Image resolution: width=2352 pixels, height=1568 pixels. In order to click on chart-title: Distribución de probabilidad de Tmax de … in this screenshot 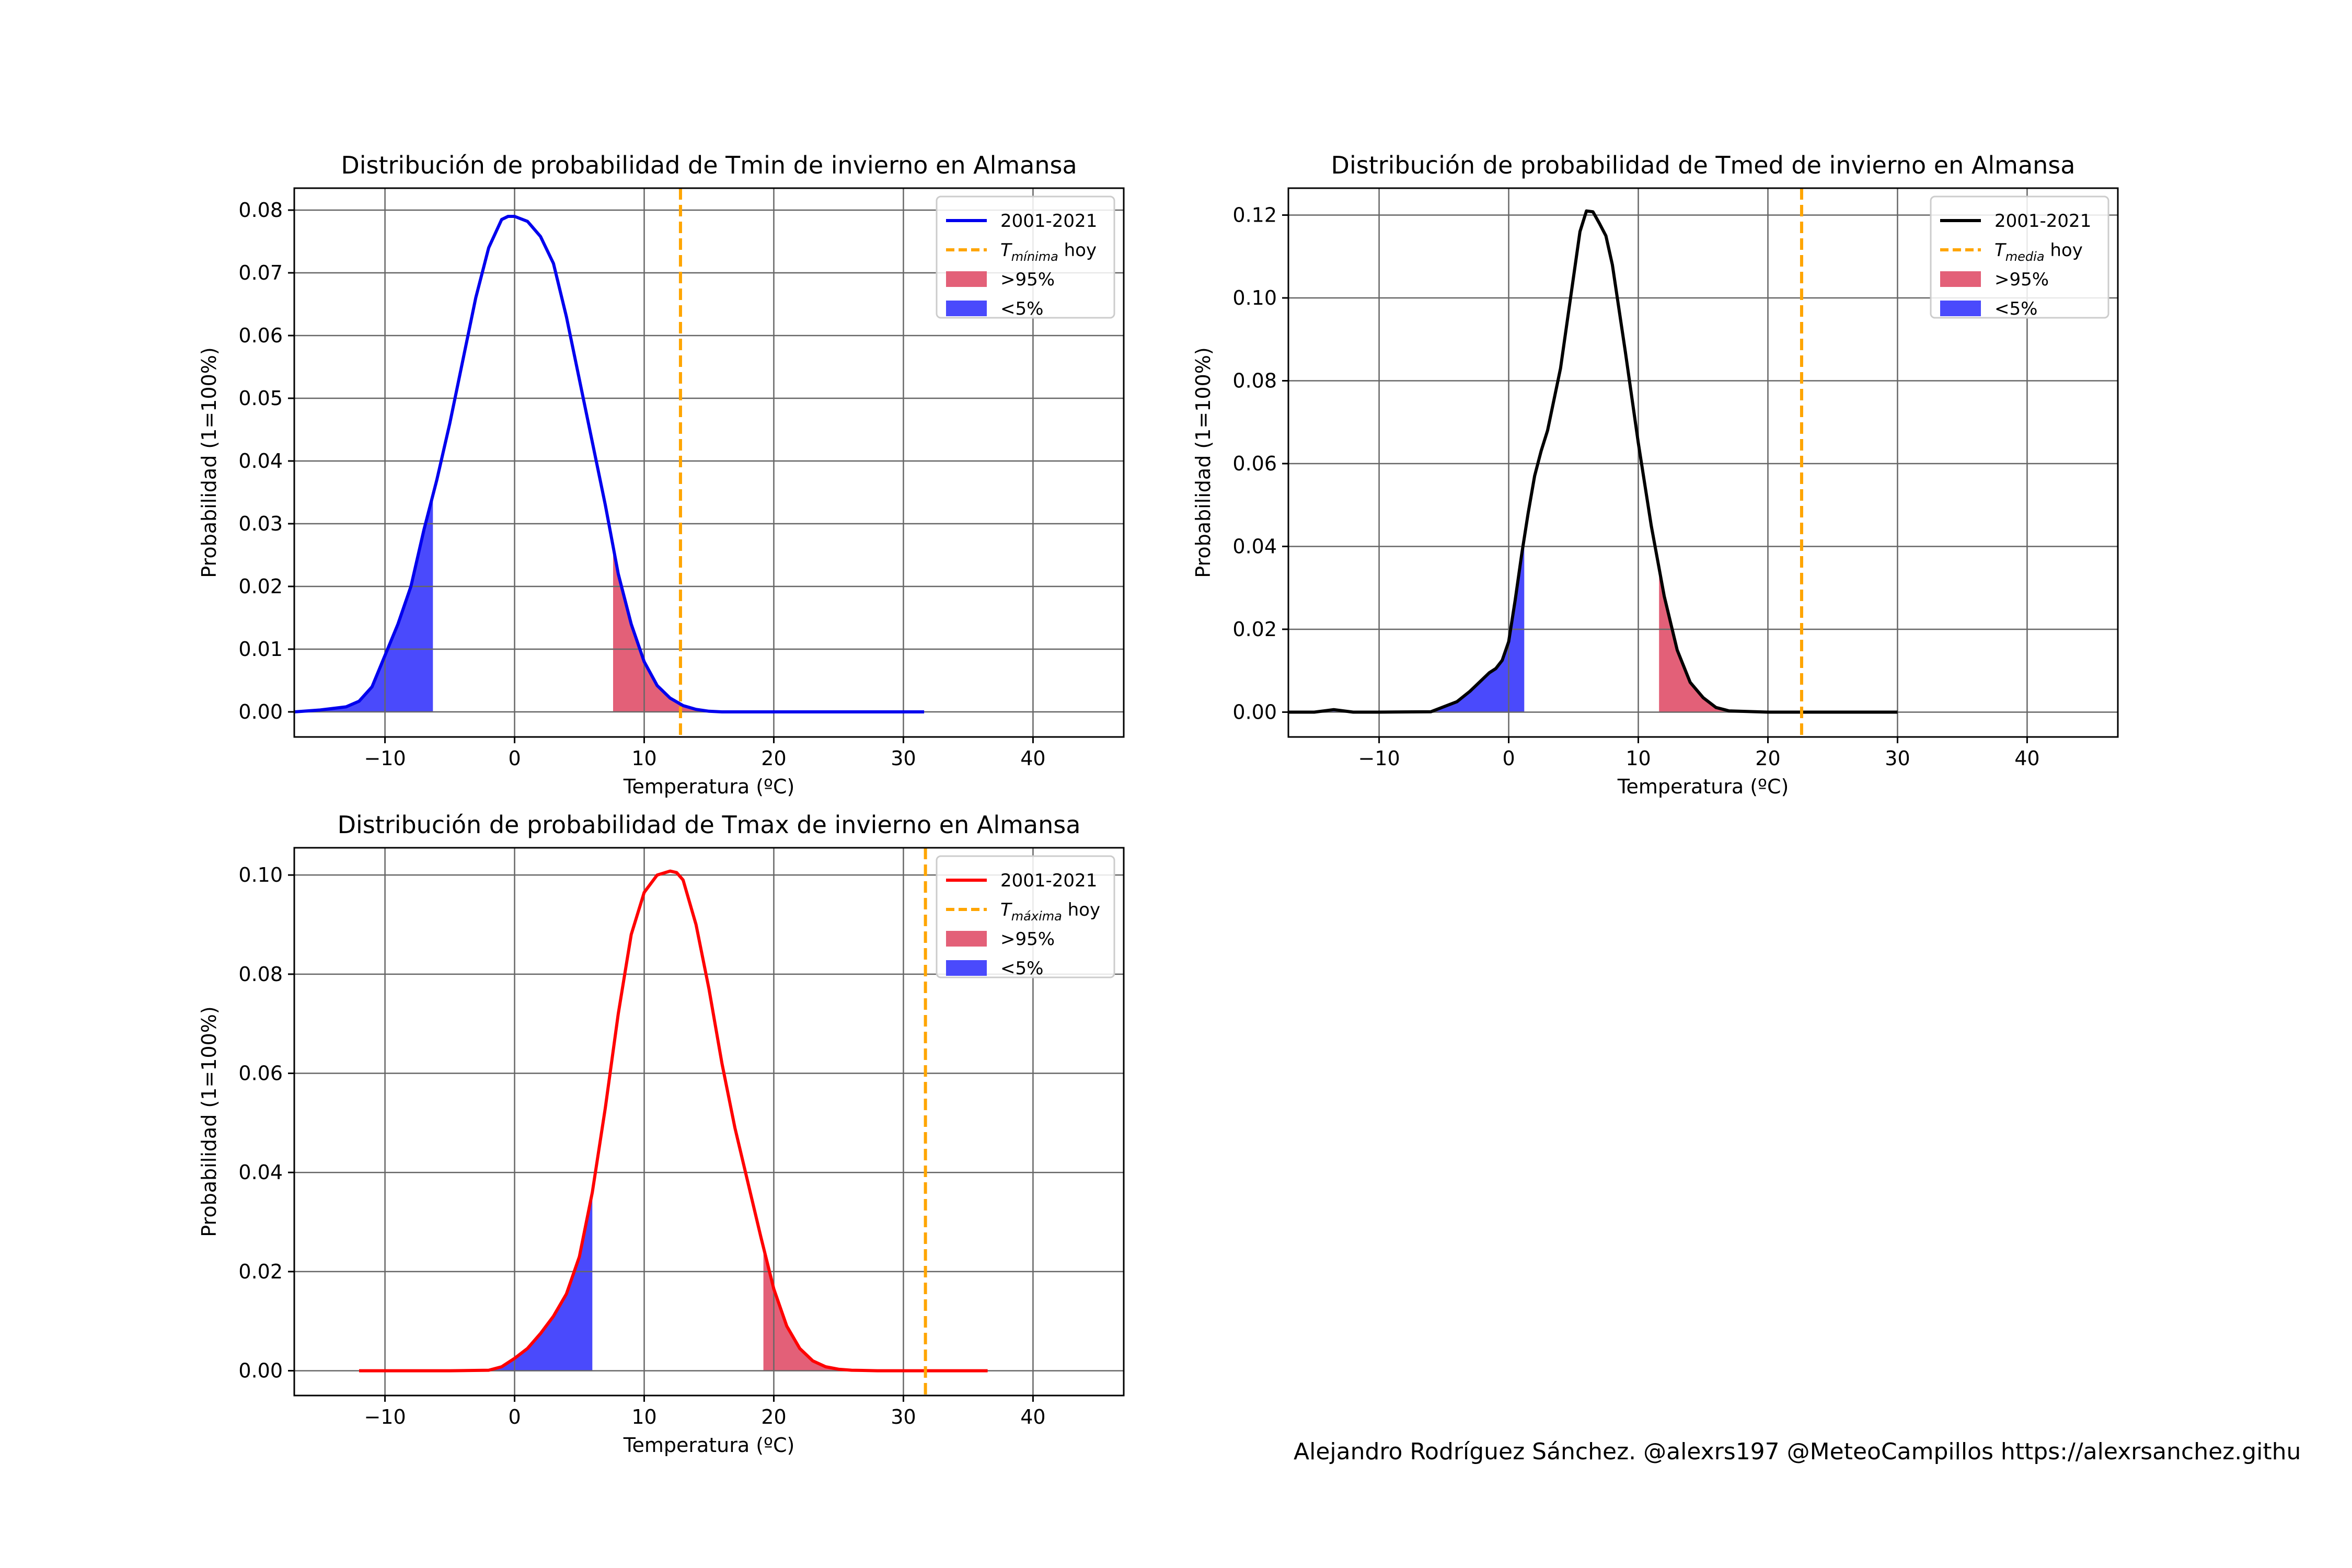, I will do `click(709, 825)`.